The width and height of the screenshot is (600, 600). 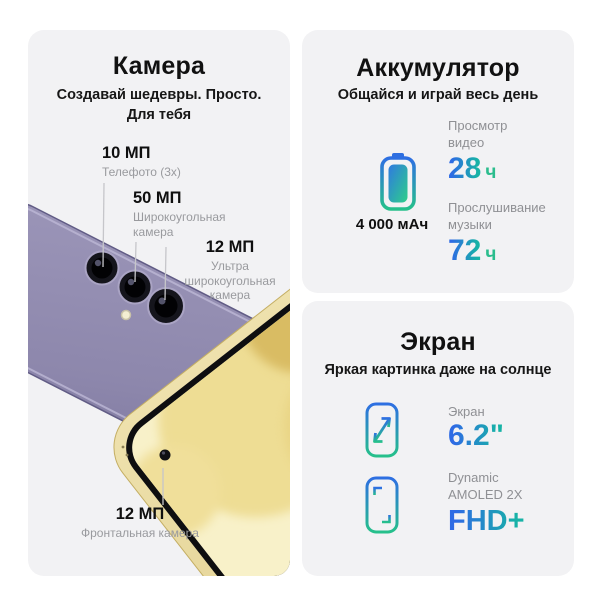 I want to click on screen-expand-icon, so click(x=382, y=430).